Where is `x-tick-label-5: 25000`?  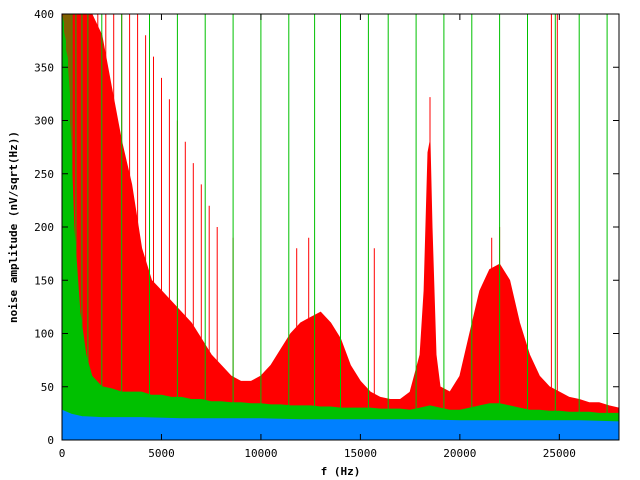 x-tick-label-5: 25000 is located at coordinates (559, 453).